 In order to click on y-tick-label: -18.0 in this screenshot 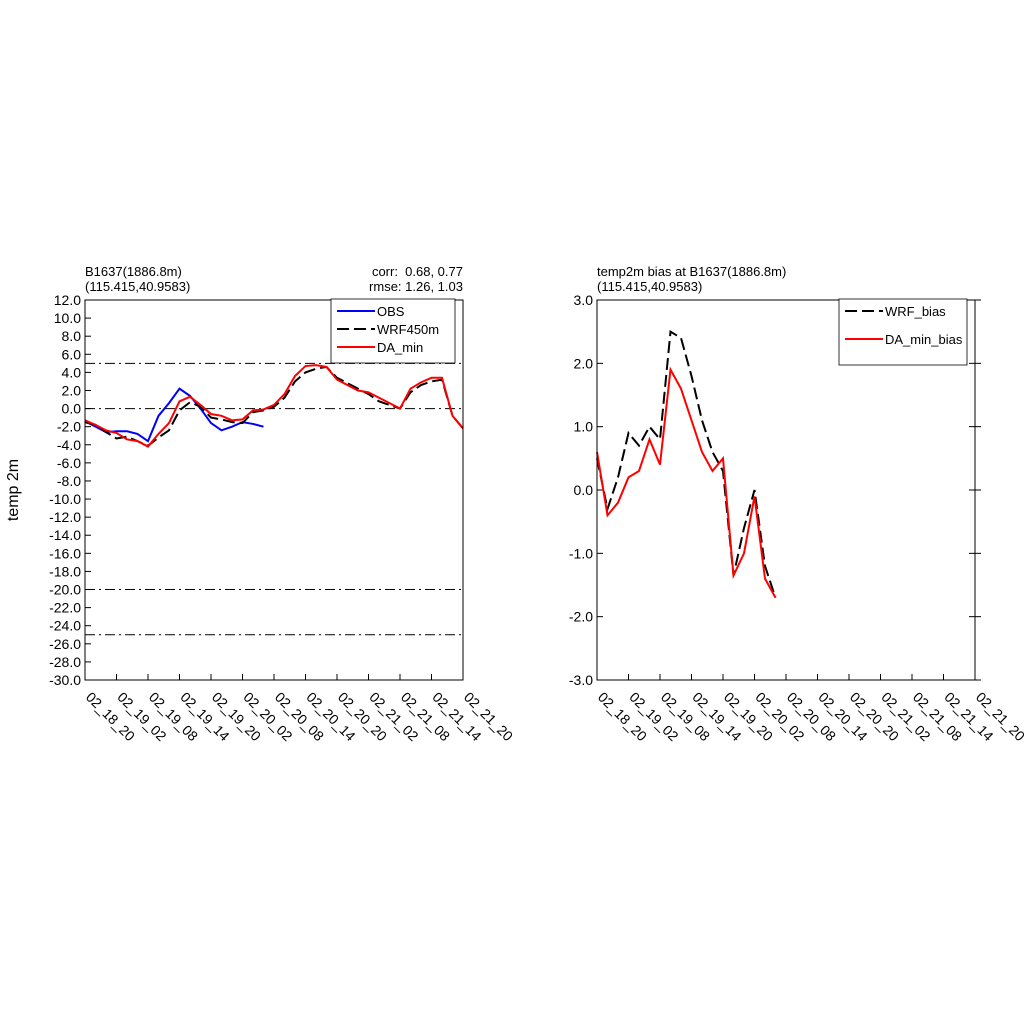, I will do `click(65, 571)`.